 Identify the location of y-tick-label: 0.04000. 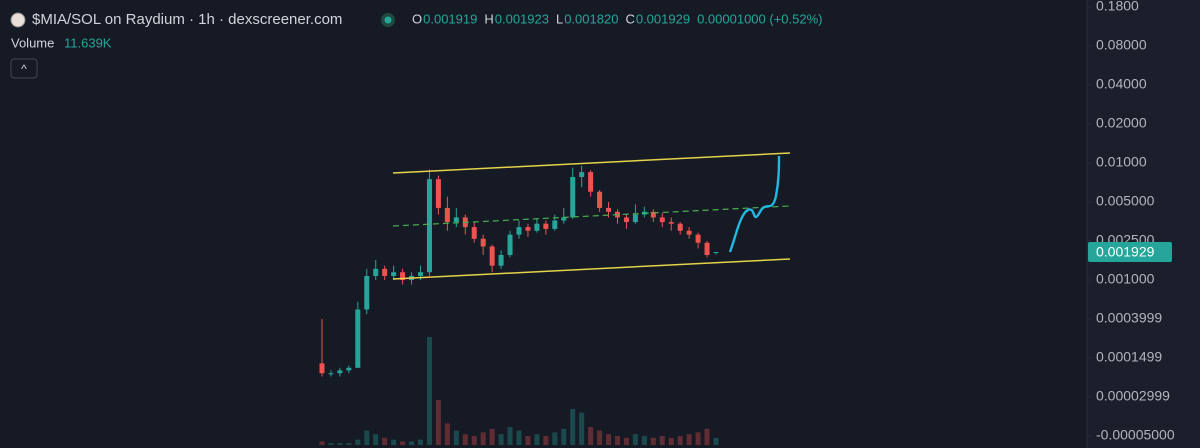
(1121, 84).